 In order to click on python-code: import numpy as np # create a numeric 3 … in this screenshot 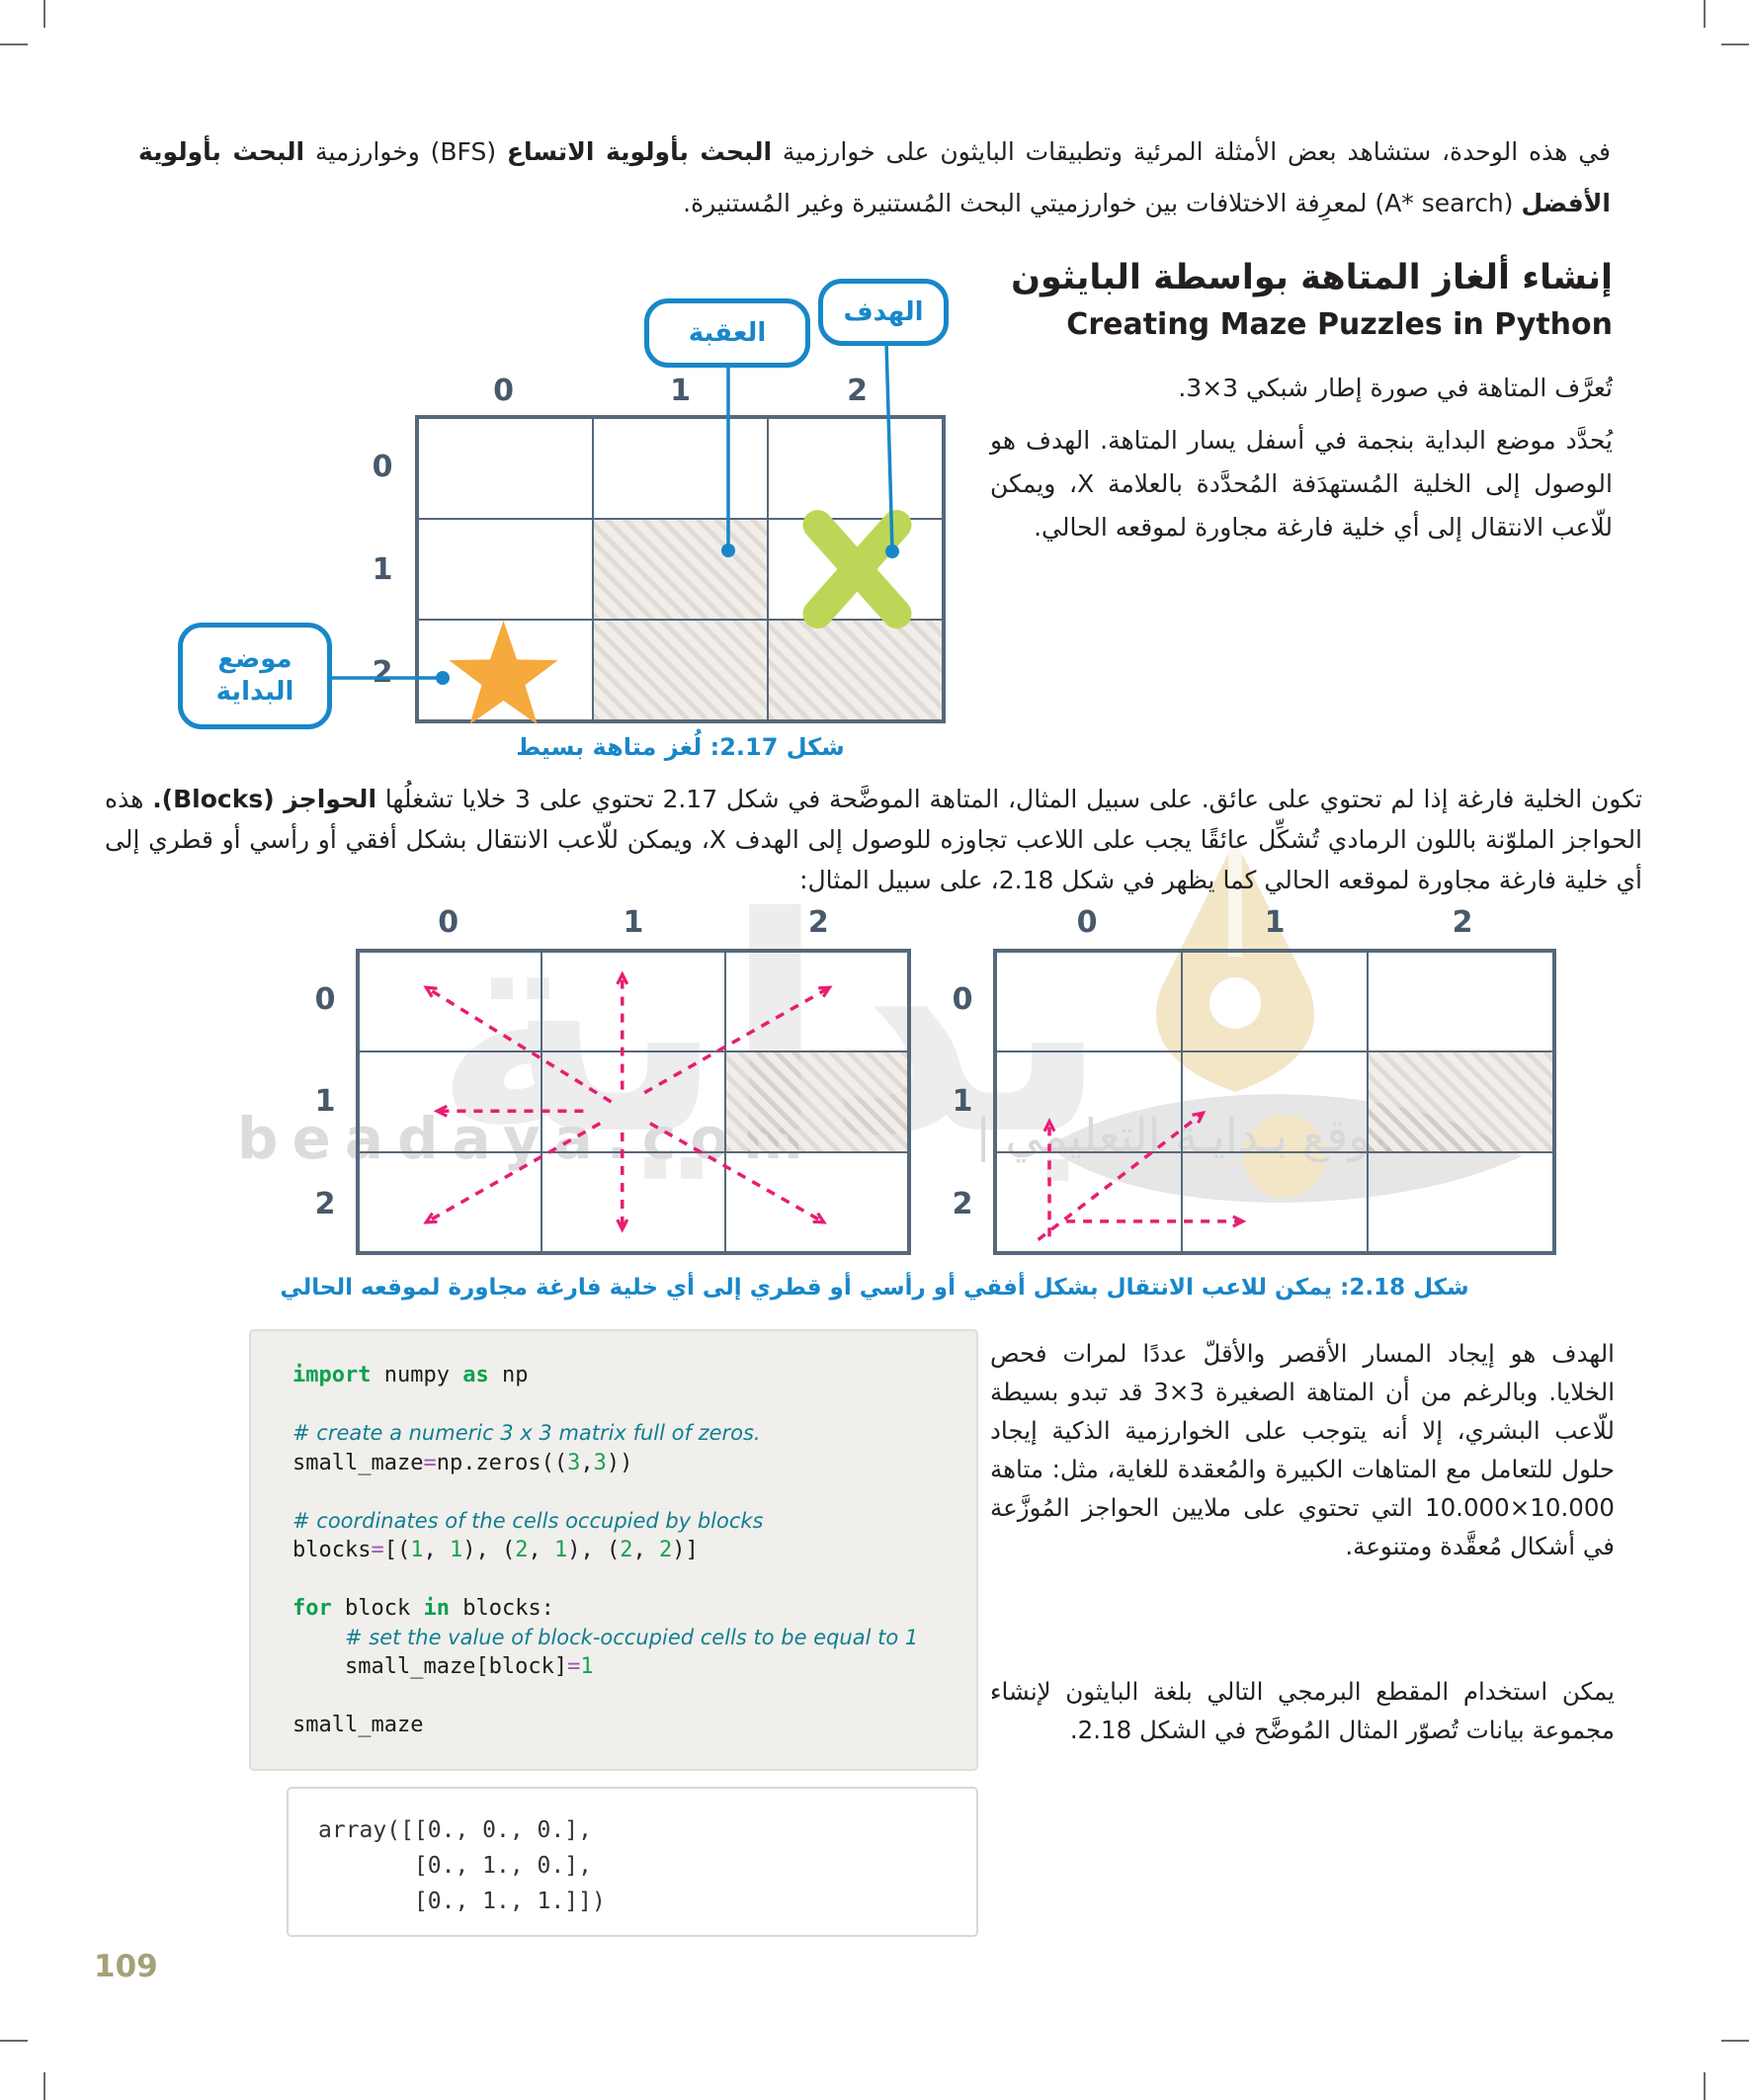, I will do `click(613, 1550)`.